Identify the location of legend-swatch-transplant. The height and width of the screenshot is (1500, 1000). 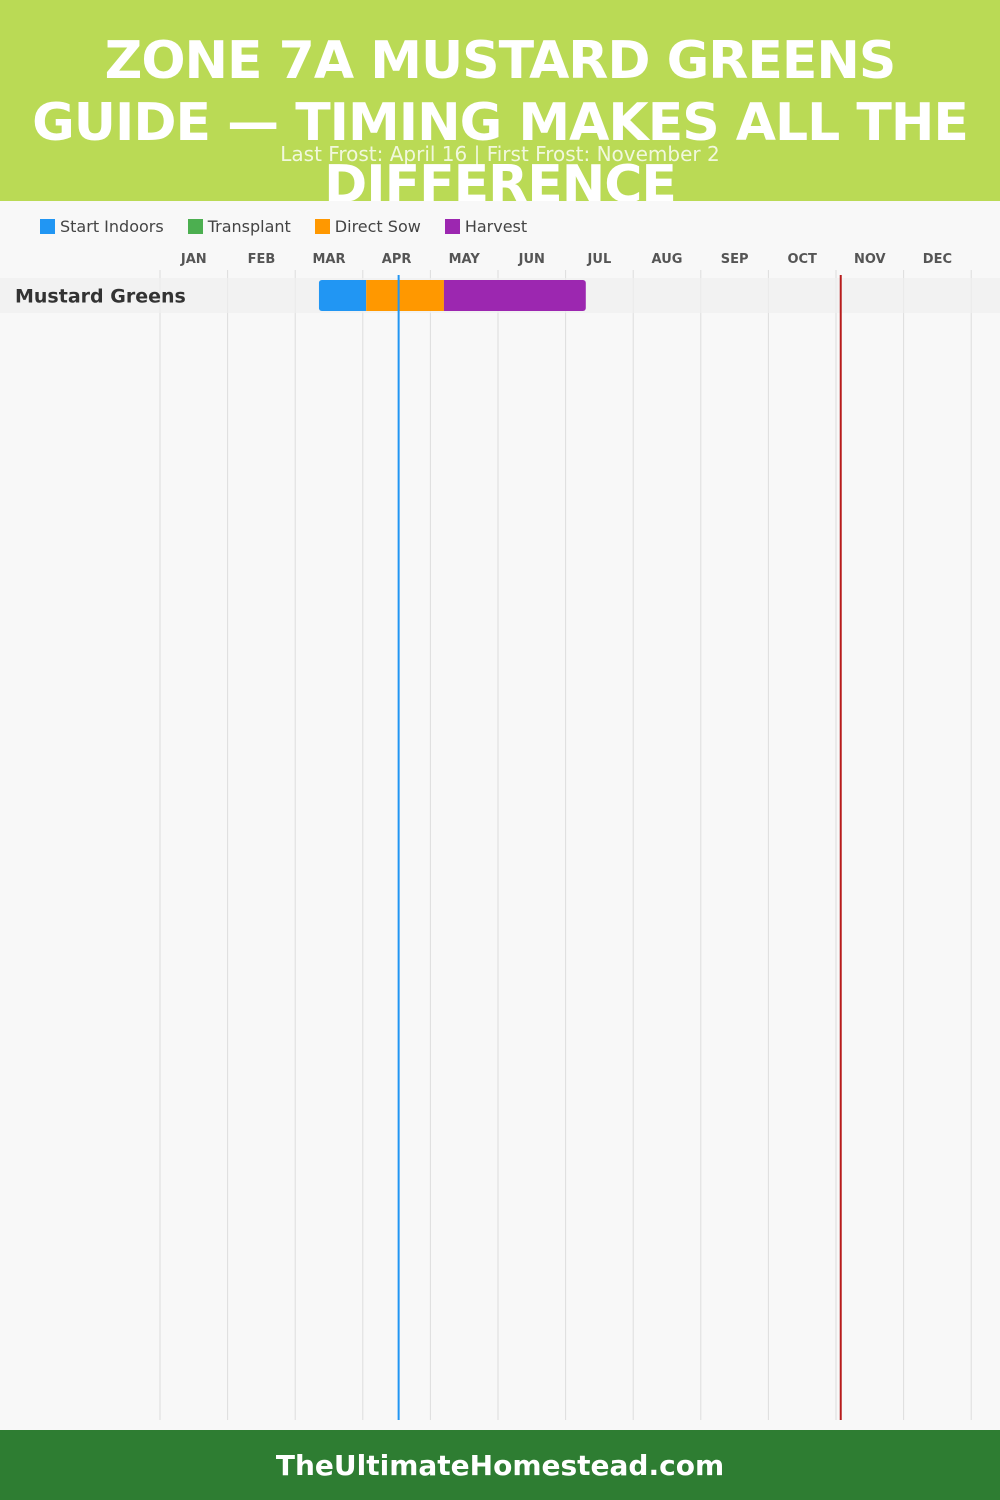
(195, 226).